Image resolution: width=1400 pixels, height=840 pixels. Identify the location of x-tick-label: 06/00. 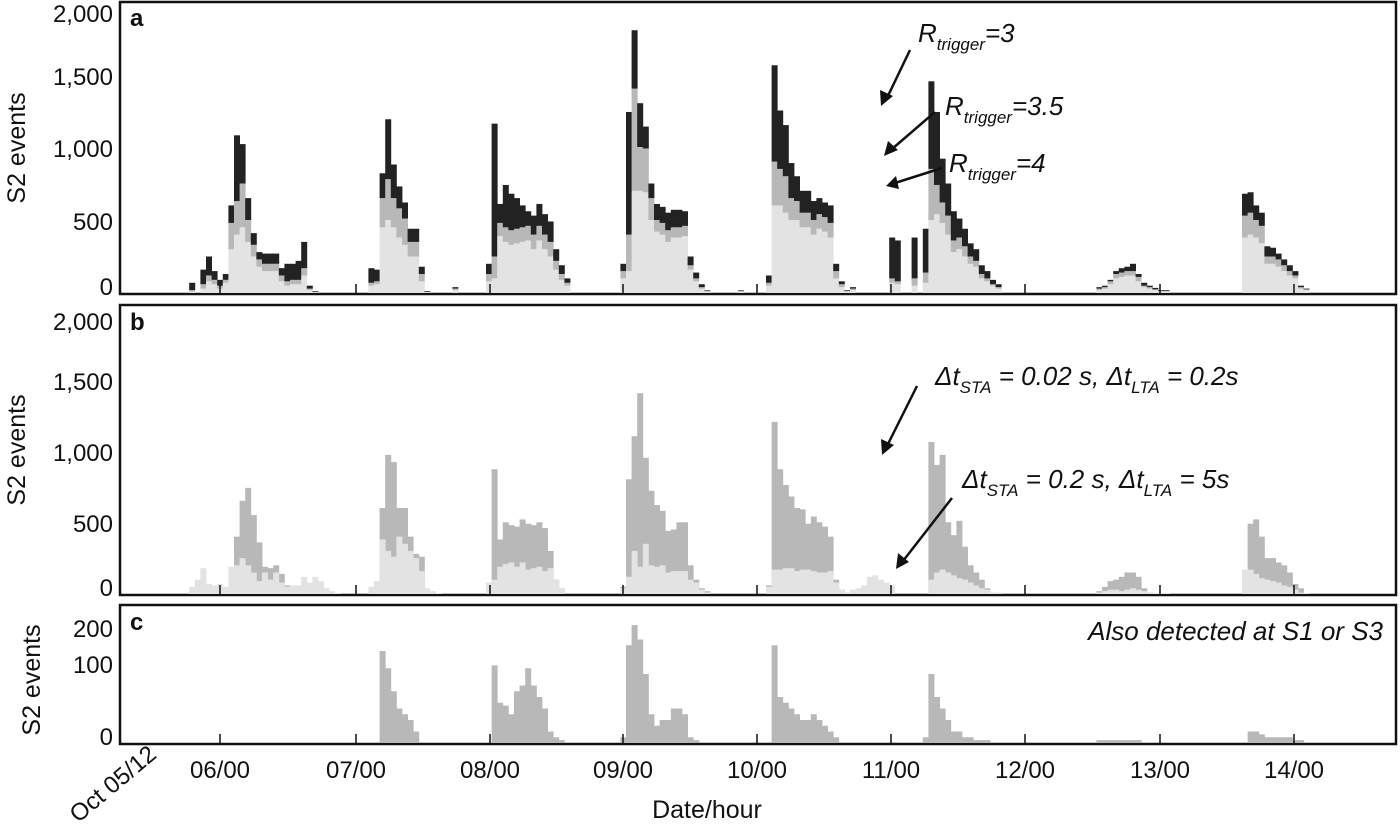
(220, 770).